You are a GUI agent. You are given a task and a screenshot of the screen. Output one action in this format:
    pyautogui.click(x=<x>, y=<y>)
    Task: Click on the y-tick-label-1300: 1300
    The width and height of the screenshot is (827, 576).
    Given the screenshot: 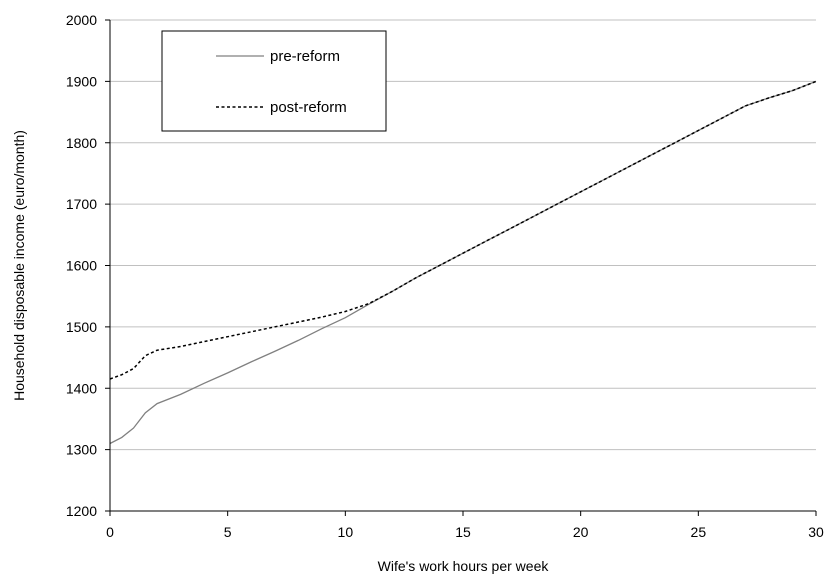 What is the action you would take?
    pyautogui.click(x=81, y=450)
    